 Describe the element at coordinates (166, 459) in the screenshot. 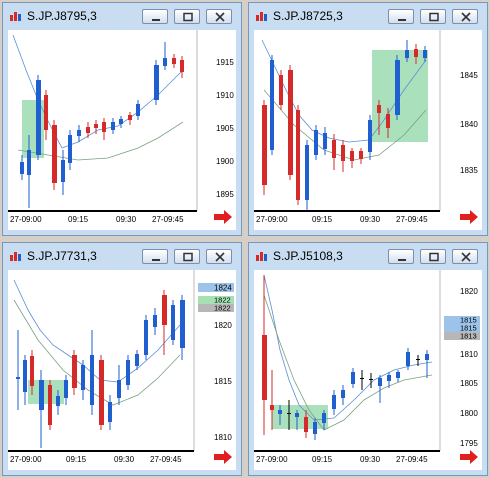

I see `x-tick-label: 27-09:45` at that location.